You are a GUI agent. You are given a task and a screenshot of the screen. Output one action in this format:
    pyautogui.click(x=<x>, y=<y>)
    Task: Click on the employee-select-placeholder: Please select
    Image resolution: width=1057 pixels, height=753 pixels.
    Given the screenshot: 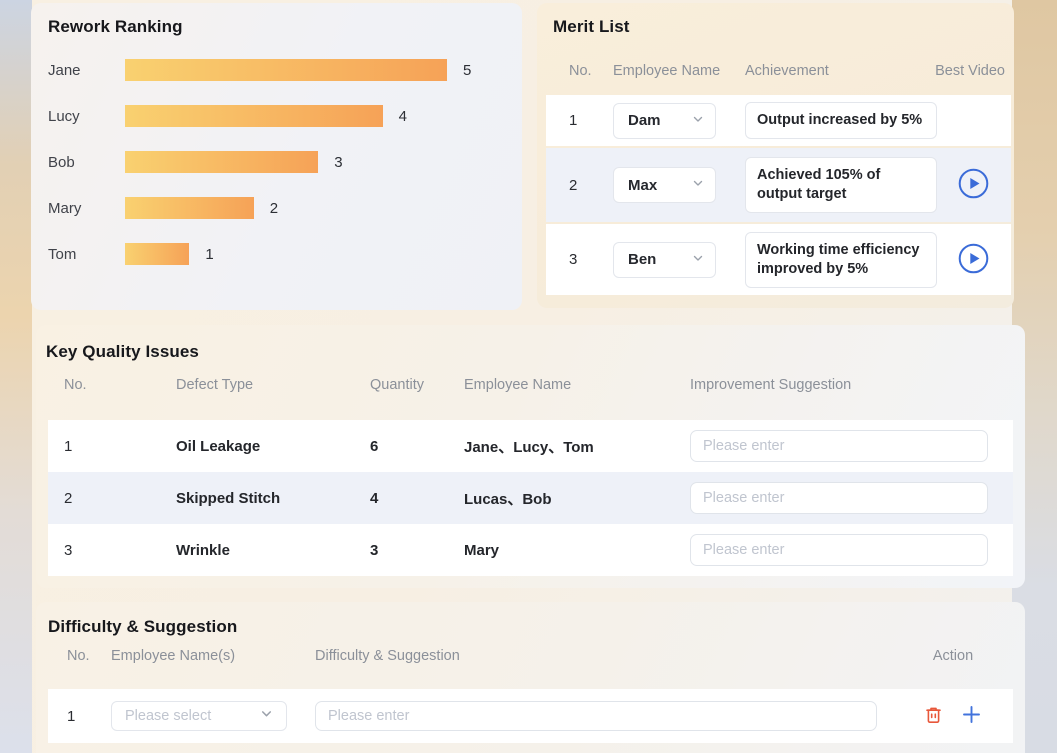 What is the action you would take?
    pyautogui.click(x=168, y=716)
    